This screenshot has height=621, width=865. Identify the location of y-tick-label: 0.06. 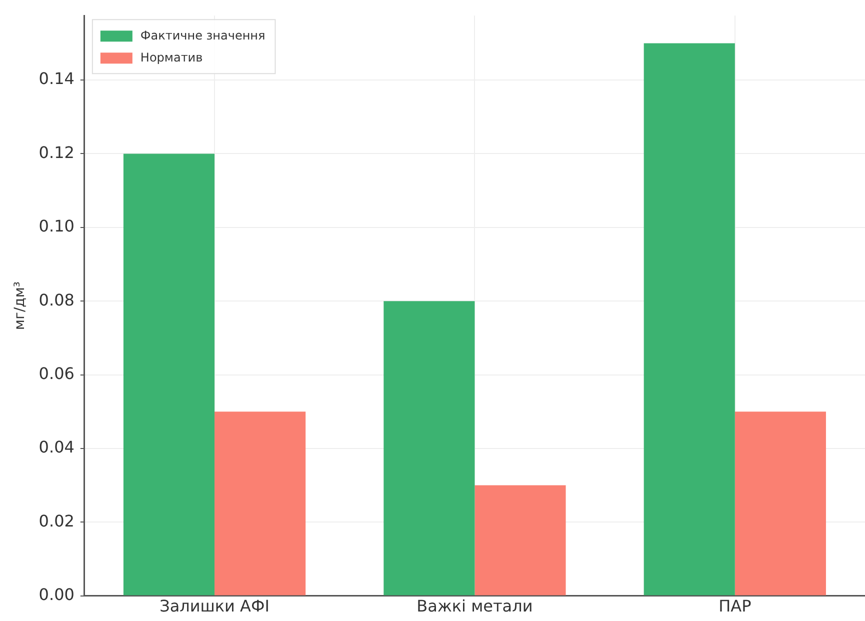
(56, 373).